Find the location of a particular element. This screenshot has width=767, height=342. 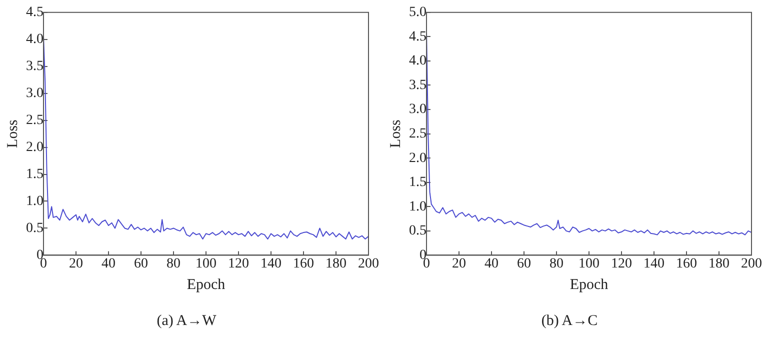

text: (a) A→W is located at coordinates (187, 320).